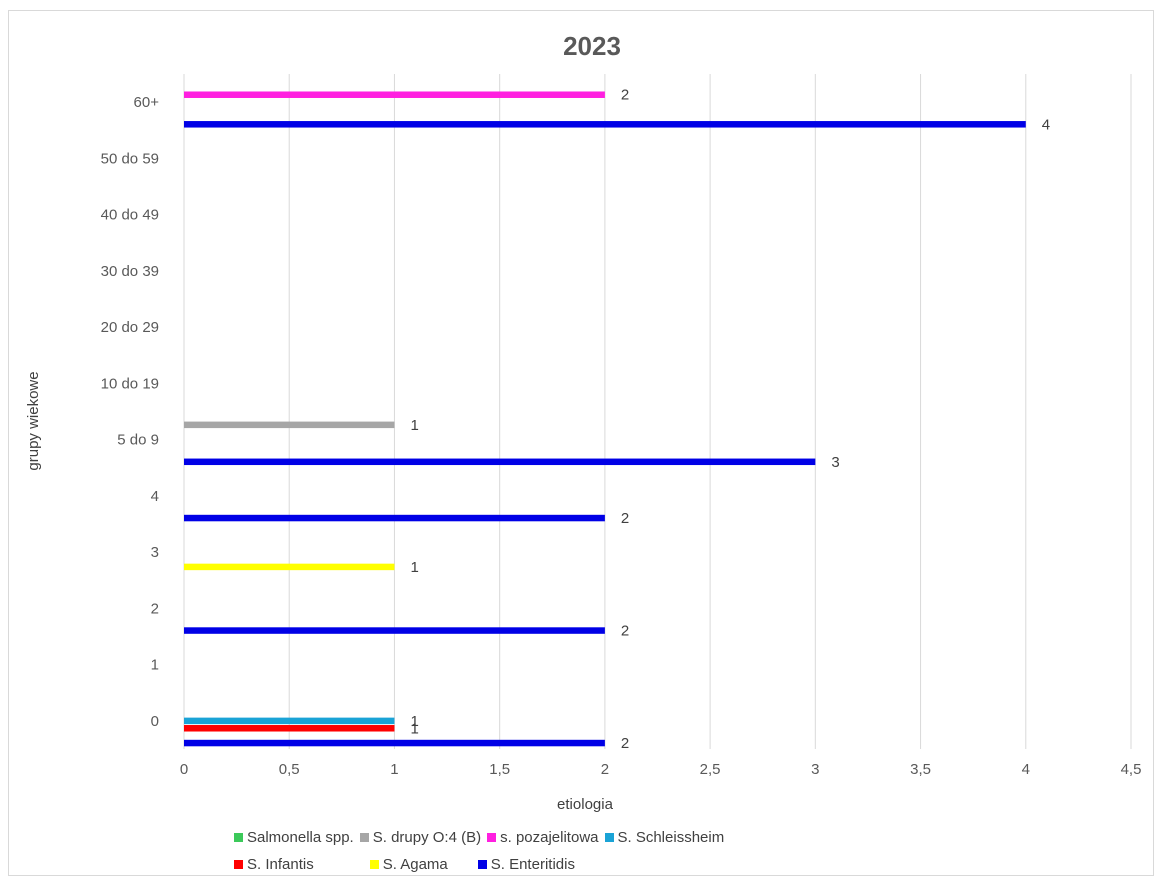  I want to click on x-tick-label: 3, so click(815, 769).